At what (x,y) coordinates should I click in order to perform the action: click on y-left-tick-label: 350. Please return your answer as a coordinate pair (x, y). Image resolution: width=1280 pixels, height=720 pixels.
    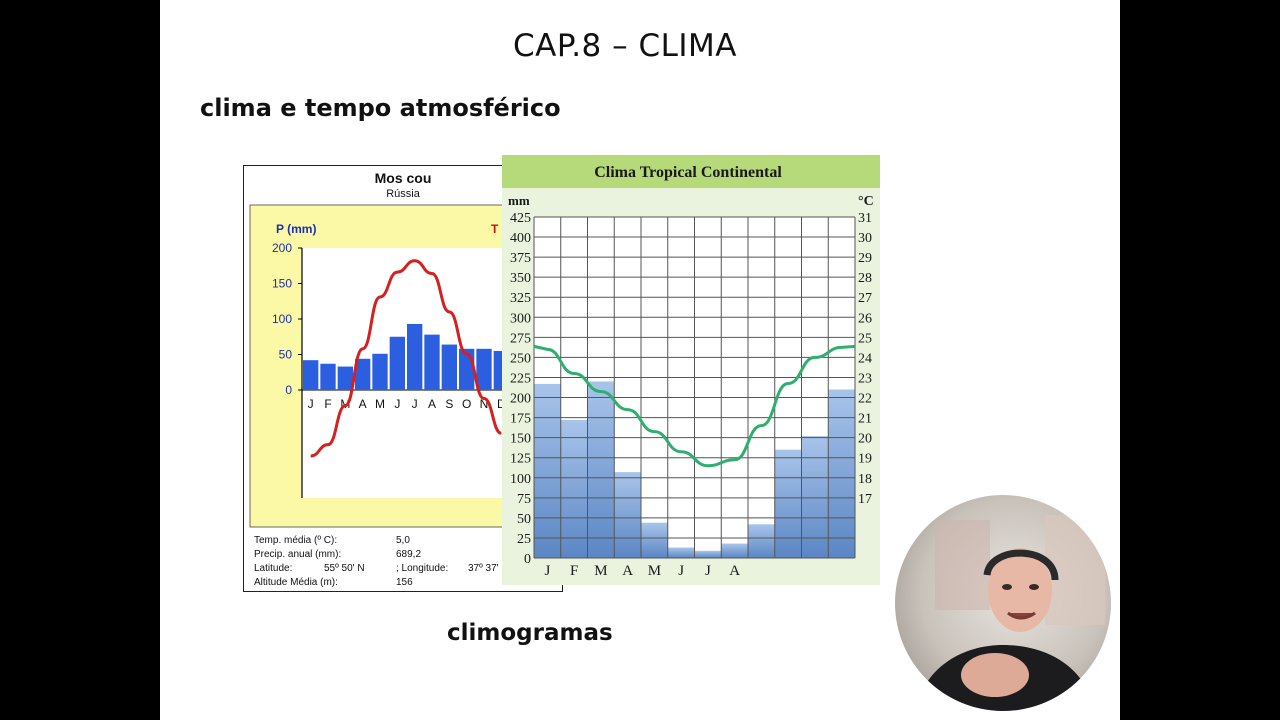
    Looking at the image, I should click on (520, 278).